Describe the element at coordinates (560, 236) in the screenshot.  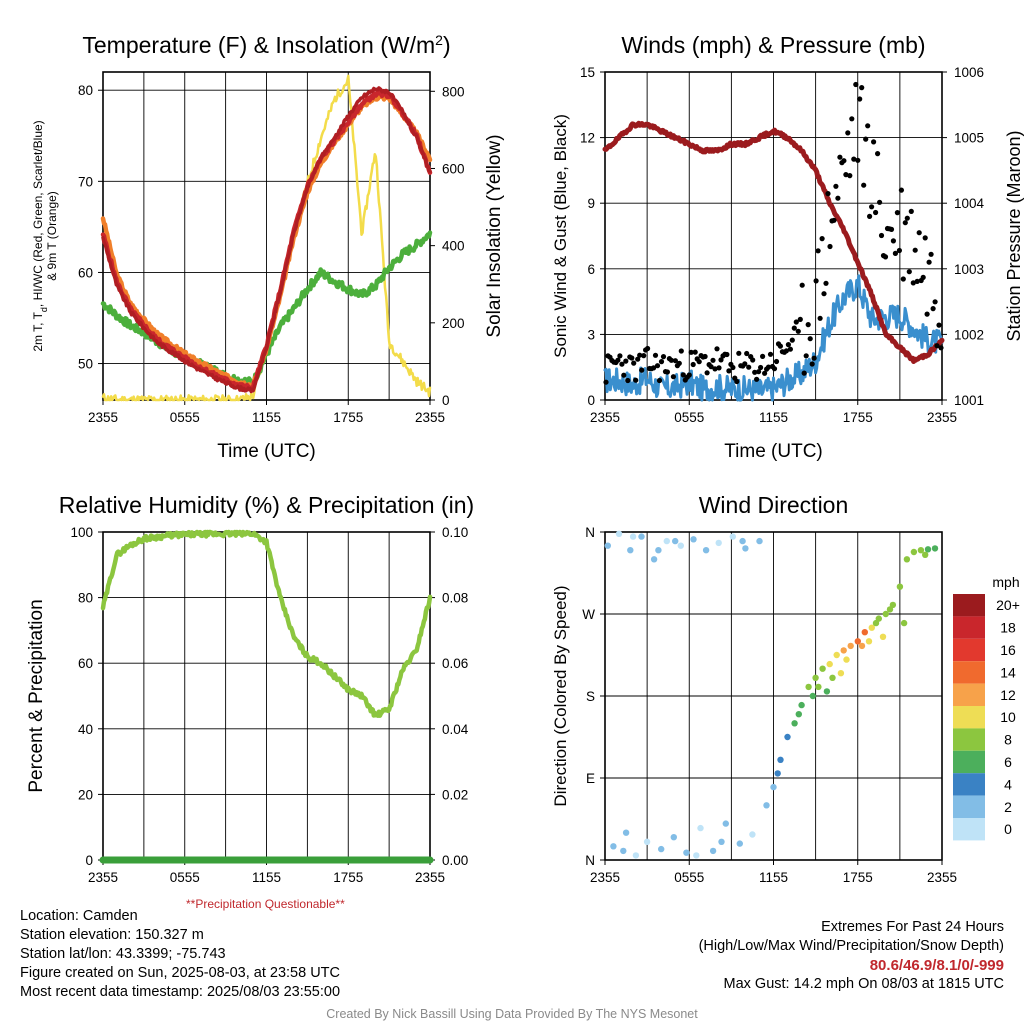
I see `y-axis-label: Sonic Wind & Gust (Blue, Black)` at that location.